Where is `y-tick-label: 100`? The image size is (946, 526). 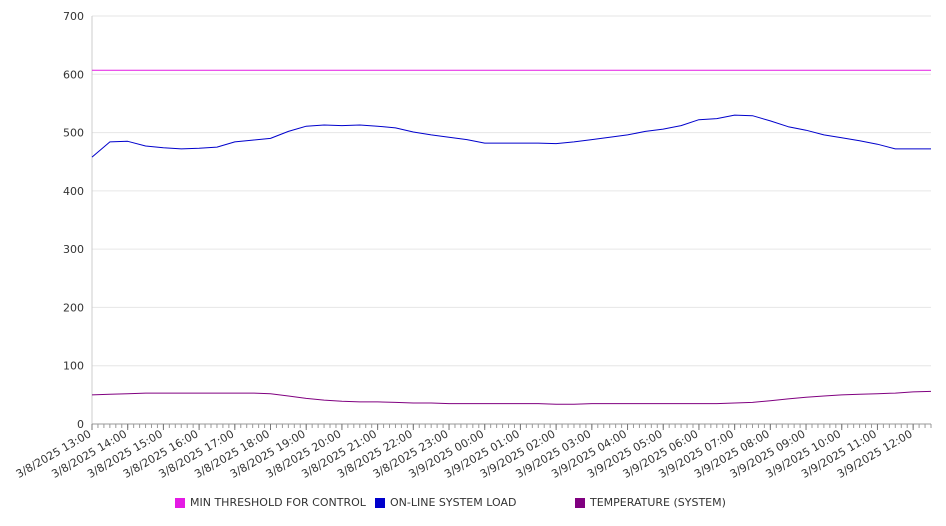
y-tick-label: 100 is located at coordinates (73, 366).